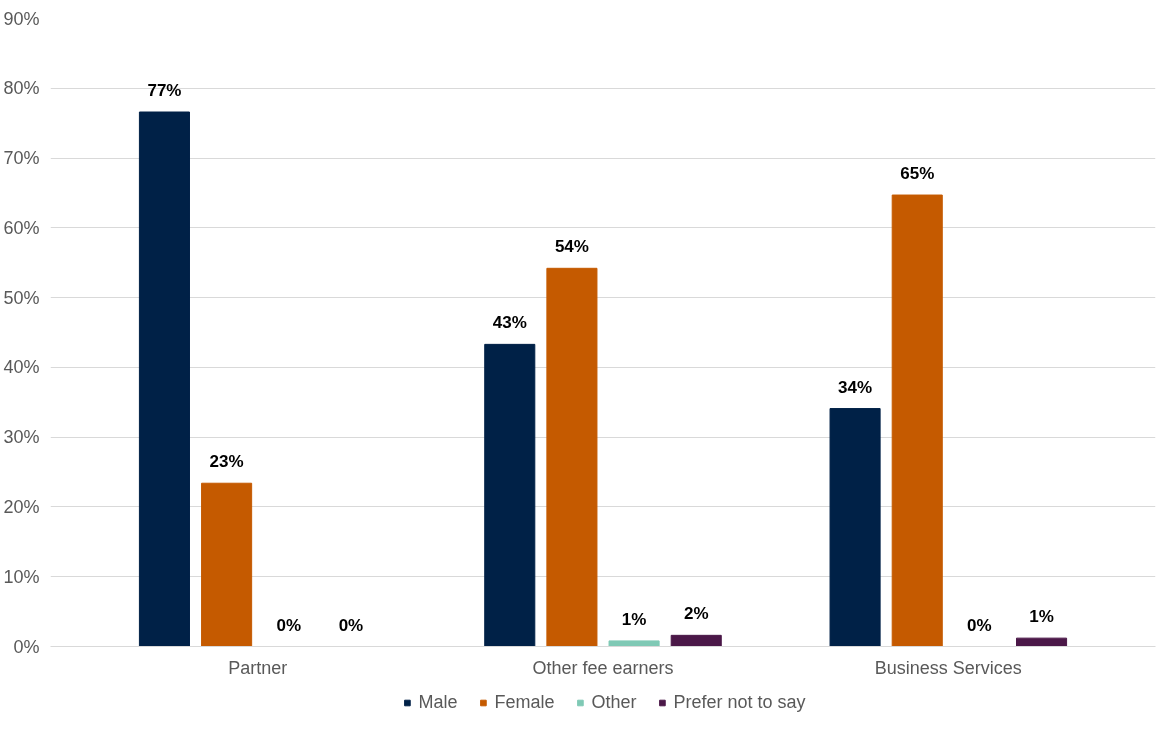  I want to click on x-tick-label: Other fee earners, so click(603, 667).